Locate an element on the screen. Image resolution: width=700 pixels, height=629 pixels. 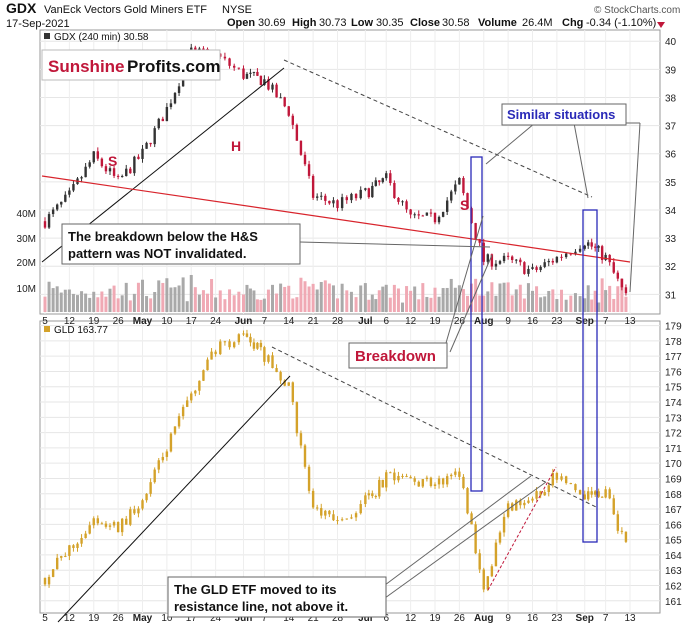
gld-support-line is located at coordinates (174, 499).